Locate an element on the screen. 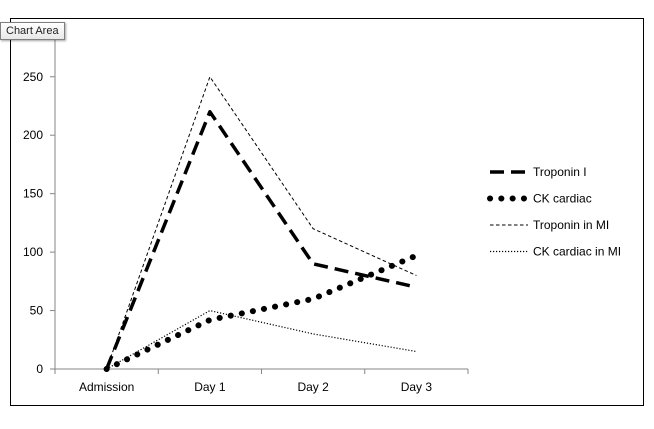  legend-label-4: CK cardiac in MI is located at coordinates (577, 252).